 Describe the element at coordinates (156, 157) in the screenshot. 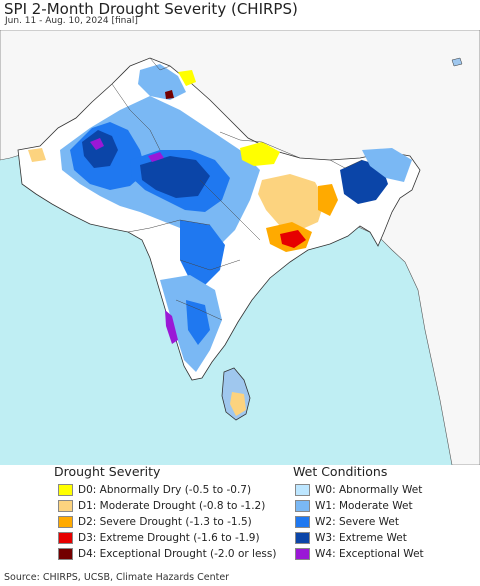

I see `wet-w4-rajasthan` at that location.